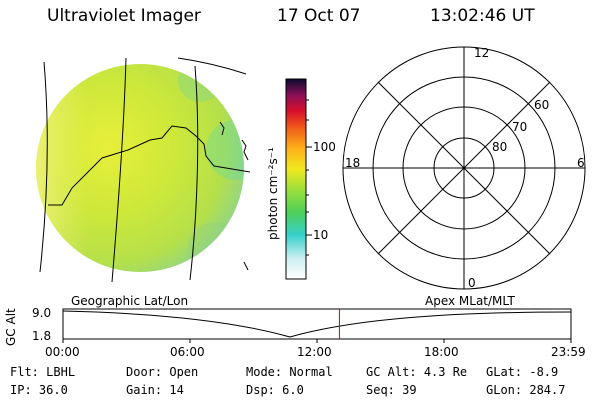  I want to click on status-dsp: Dsp: 6.0, so click(275, 390).